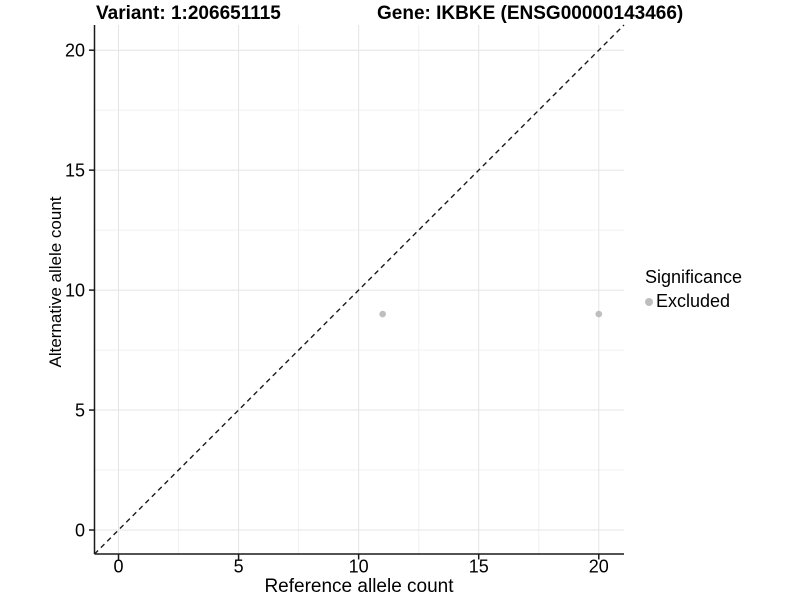 Image resolution: width=800 pixels, height=600 pixels. Describe the element at coordinates (119, 567) in the screenshot. I see `x-tick-label: 0` at that location.